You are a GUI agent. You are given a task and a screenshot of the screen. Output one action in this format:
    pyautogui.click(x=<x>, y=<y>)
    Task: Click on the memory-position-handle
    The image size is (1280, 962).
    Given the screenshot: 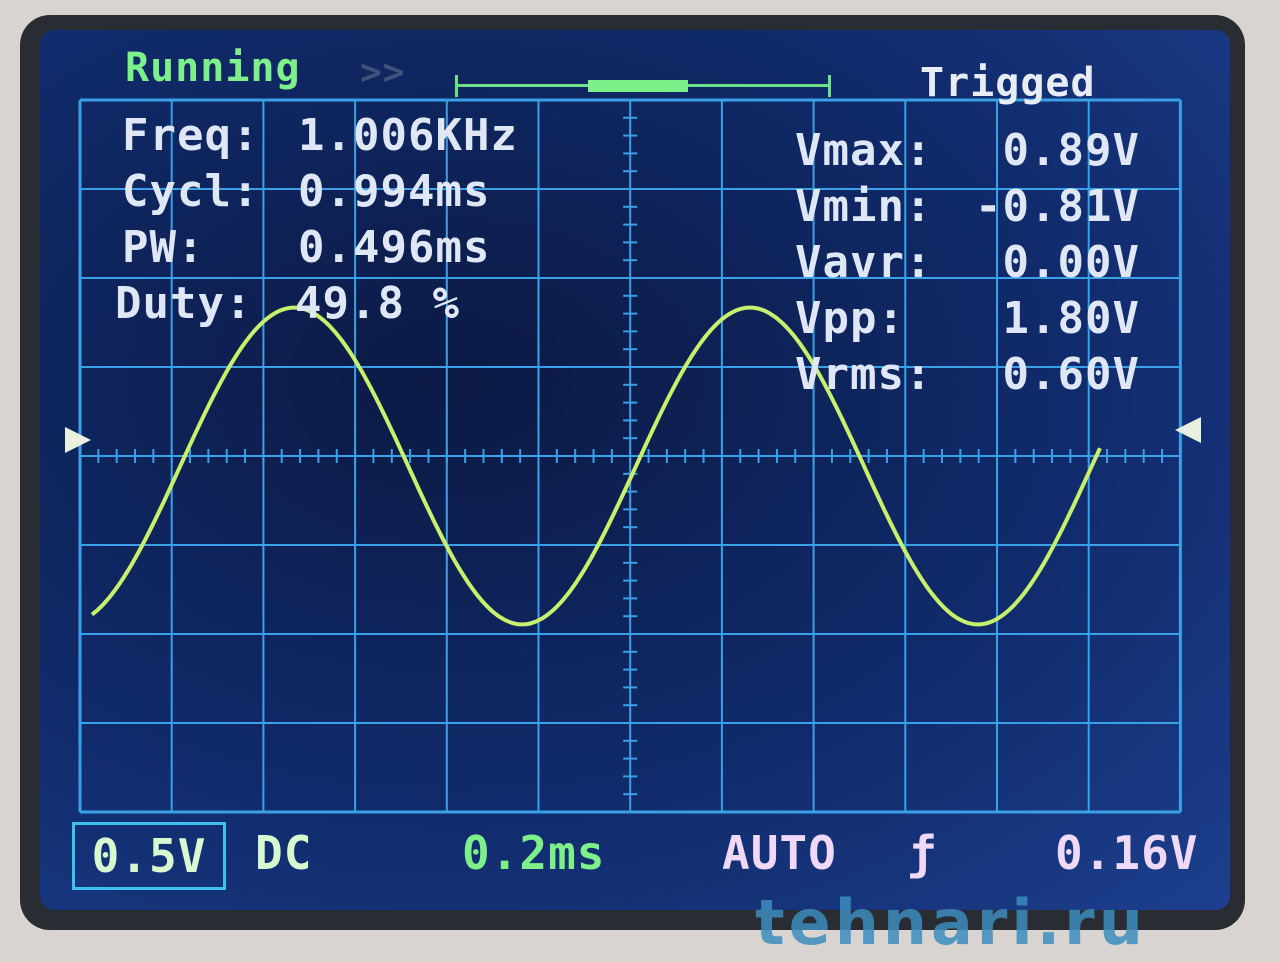 What is the action you would take?
    pyautogui.click(x=638, y=86)
    